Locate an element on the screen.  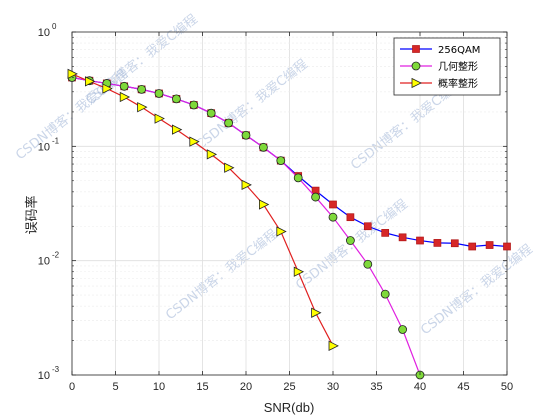
x-tick-label: 0 is located at coordinates (72, 387).